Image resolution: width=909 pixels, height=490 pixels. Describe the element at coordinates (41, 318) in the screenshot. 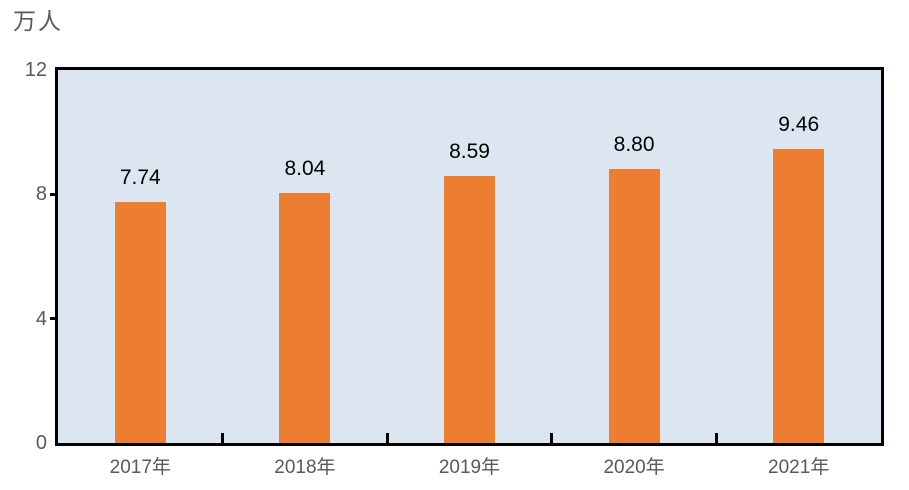

I see `y-axis-tick-label: 4` at that location.